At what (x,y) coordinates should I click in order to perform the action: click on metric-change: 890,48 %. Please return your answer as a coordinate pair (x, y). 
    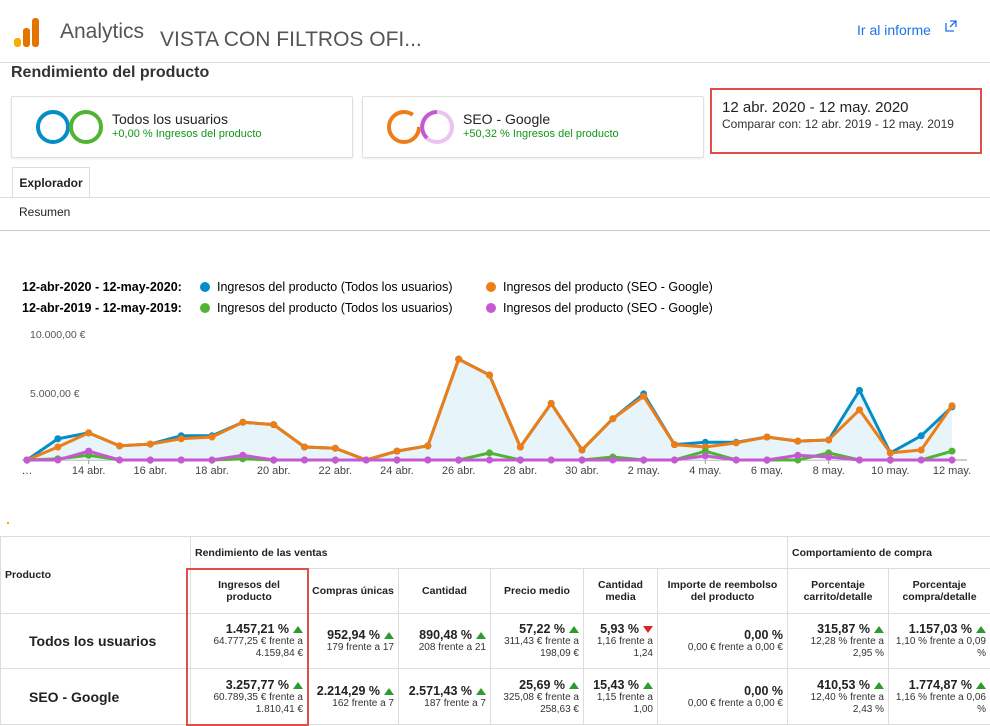
    Looking at the image, I should click on (445, 635).